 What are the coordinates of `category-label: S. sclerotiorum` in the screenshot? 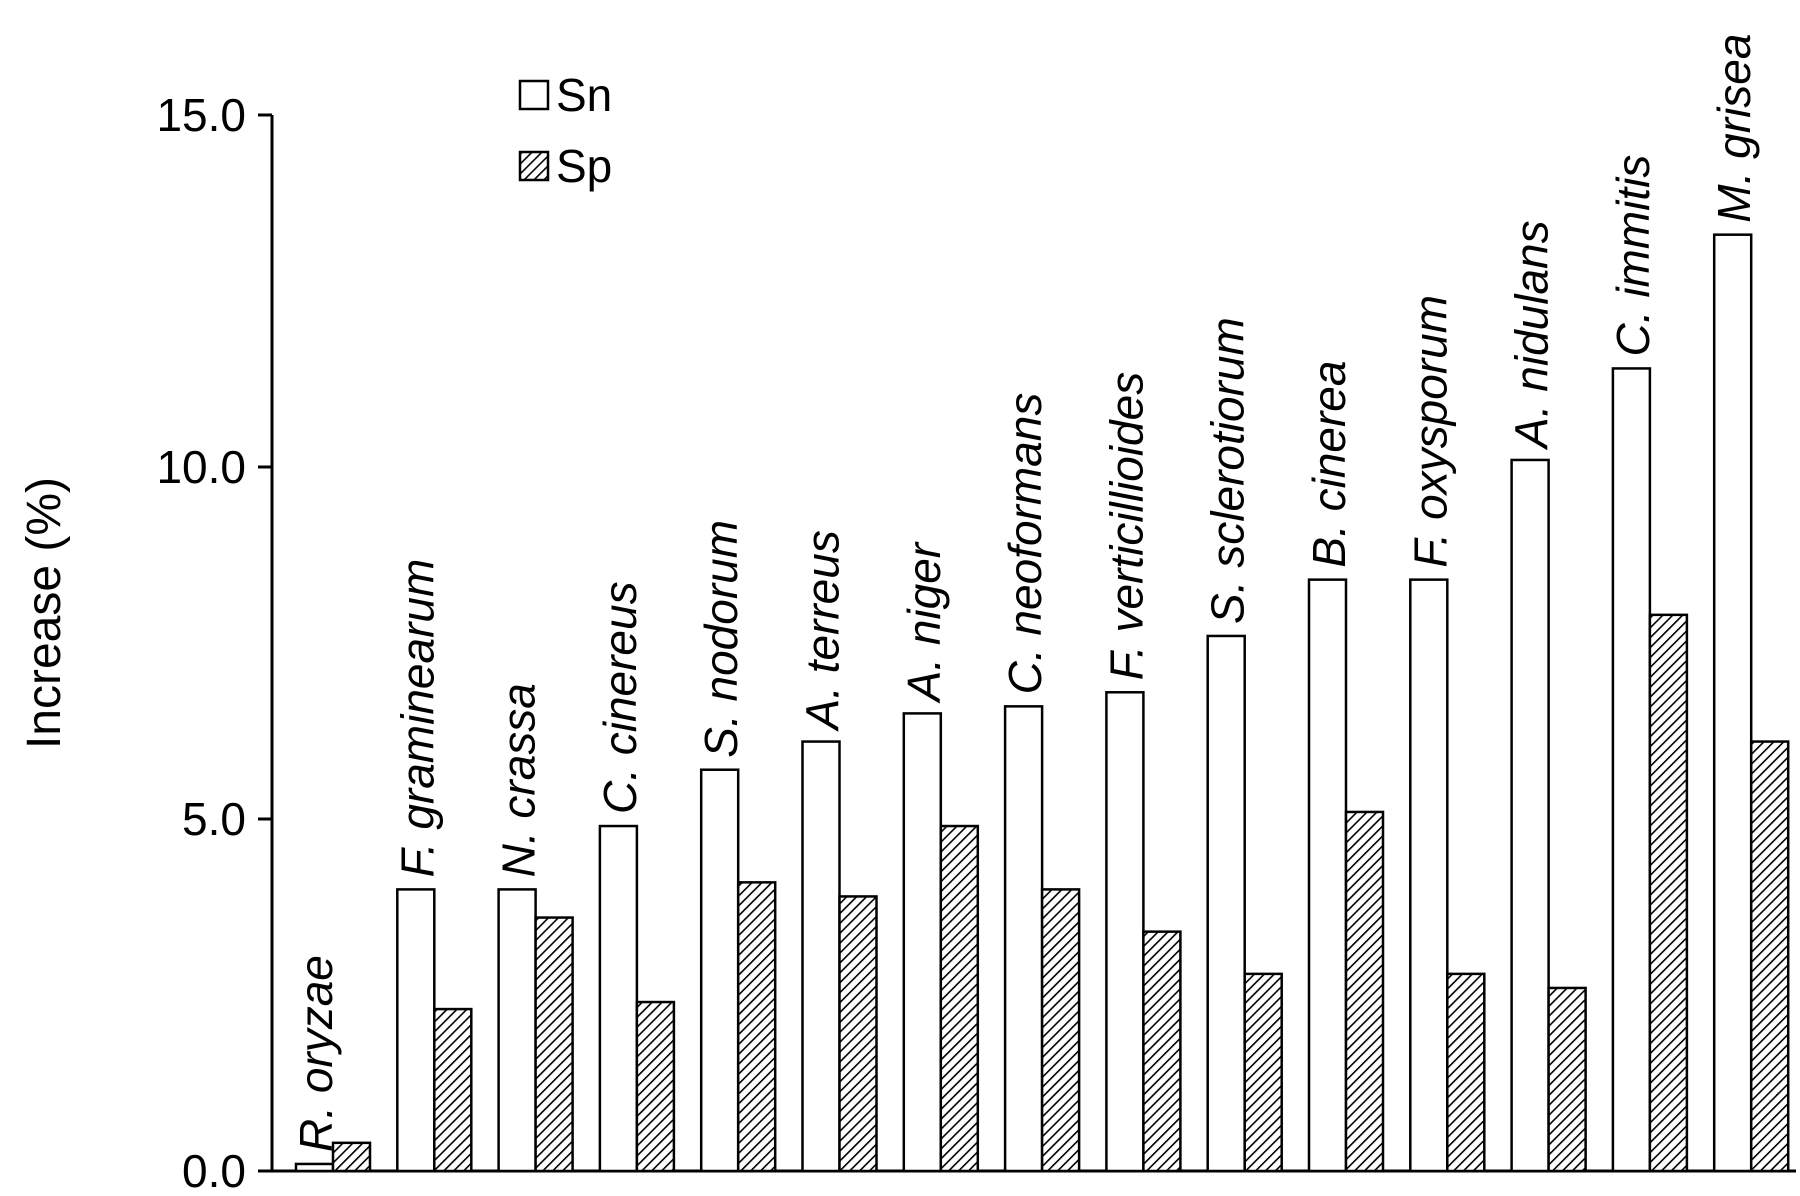 It's located at (1228, 470).